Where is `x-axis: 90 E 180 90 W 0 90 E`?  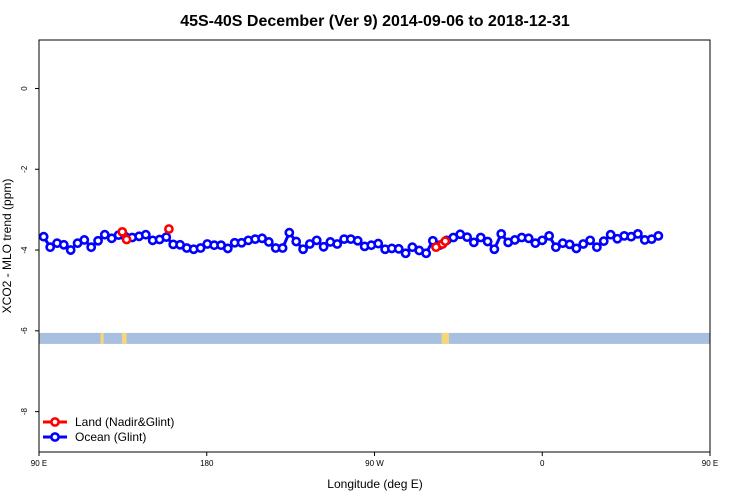 x-axis: 90 E 180 90 W 0 90 E is located at coordinates (374, 460).